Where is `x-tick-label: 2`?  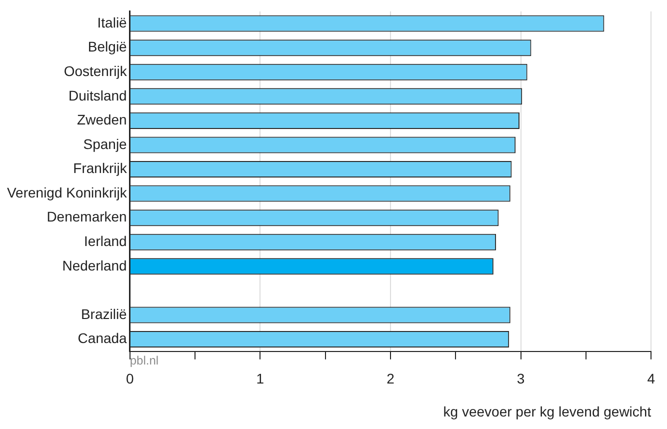 x-tick-label: 2 is located at coordinates (390, 378).